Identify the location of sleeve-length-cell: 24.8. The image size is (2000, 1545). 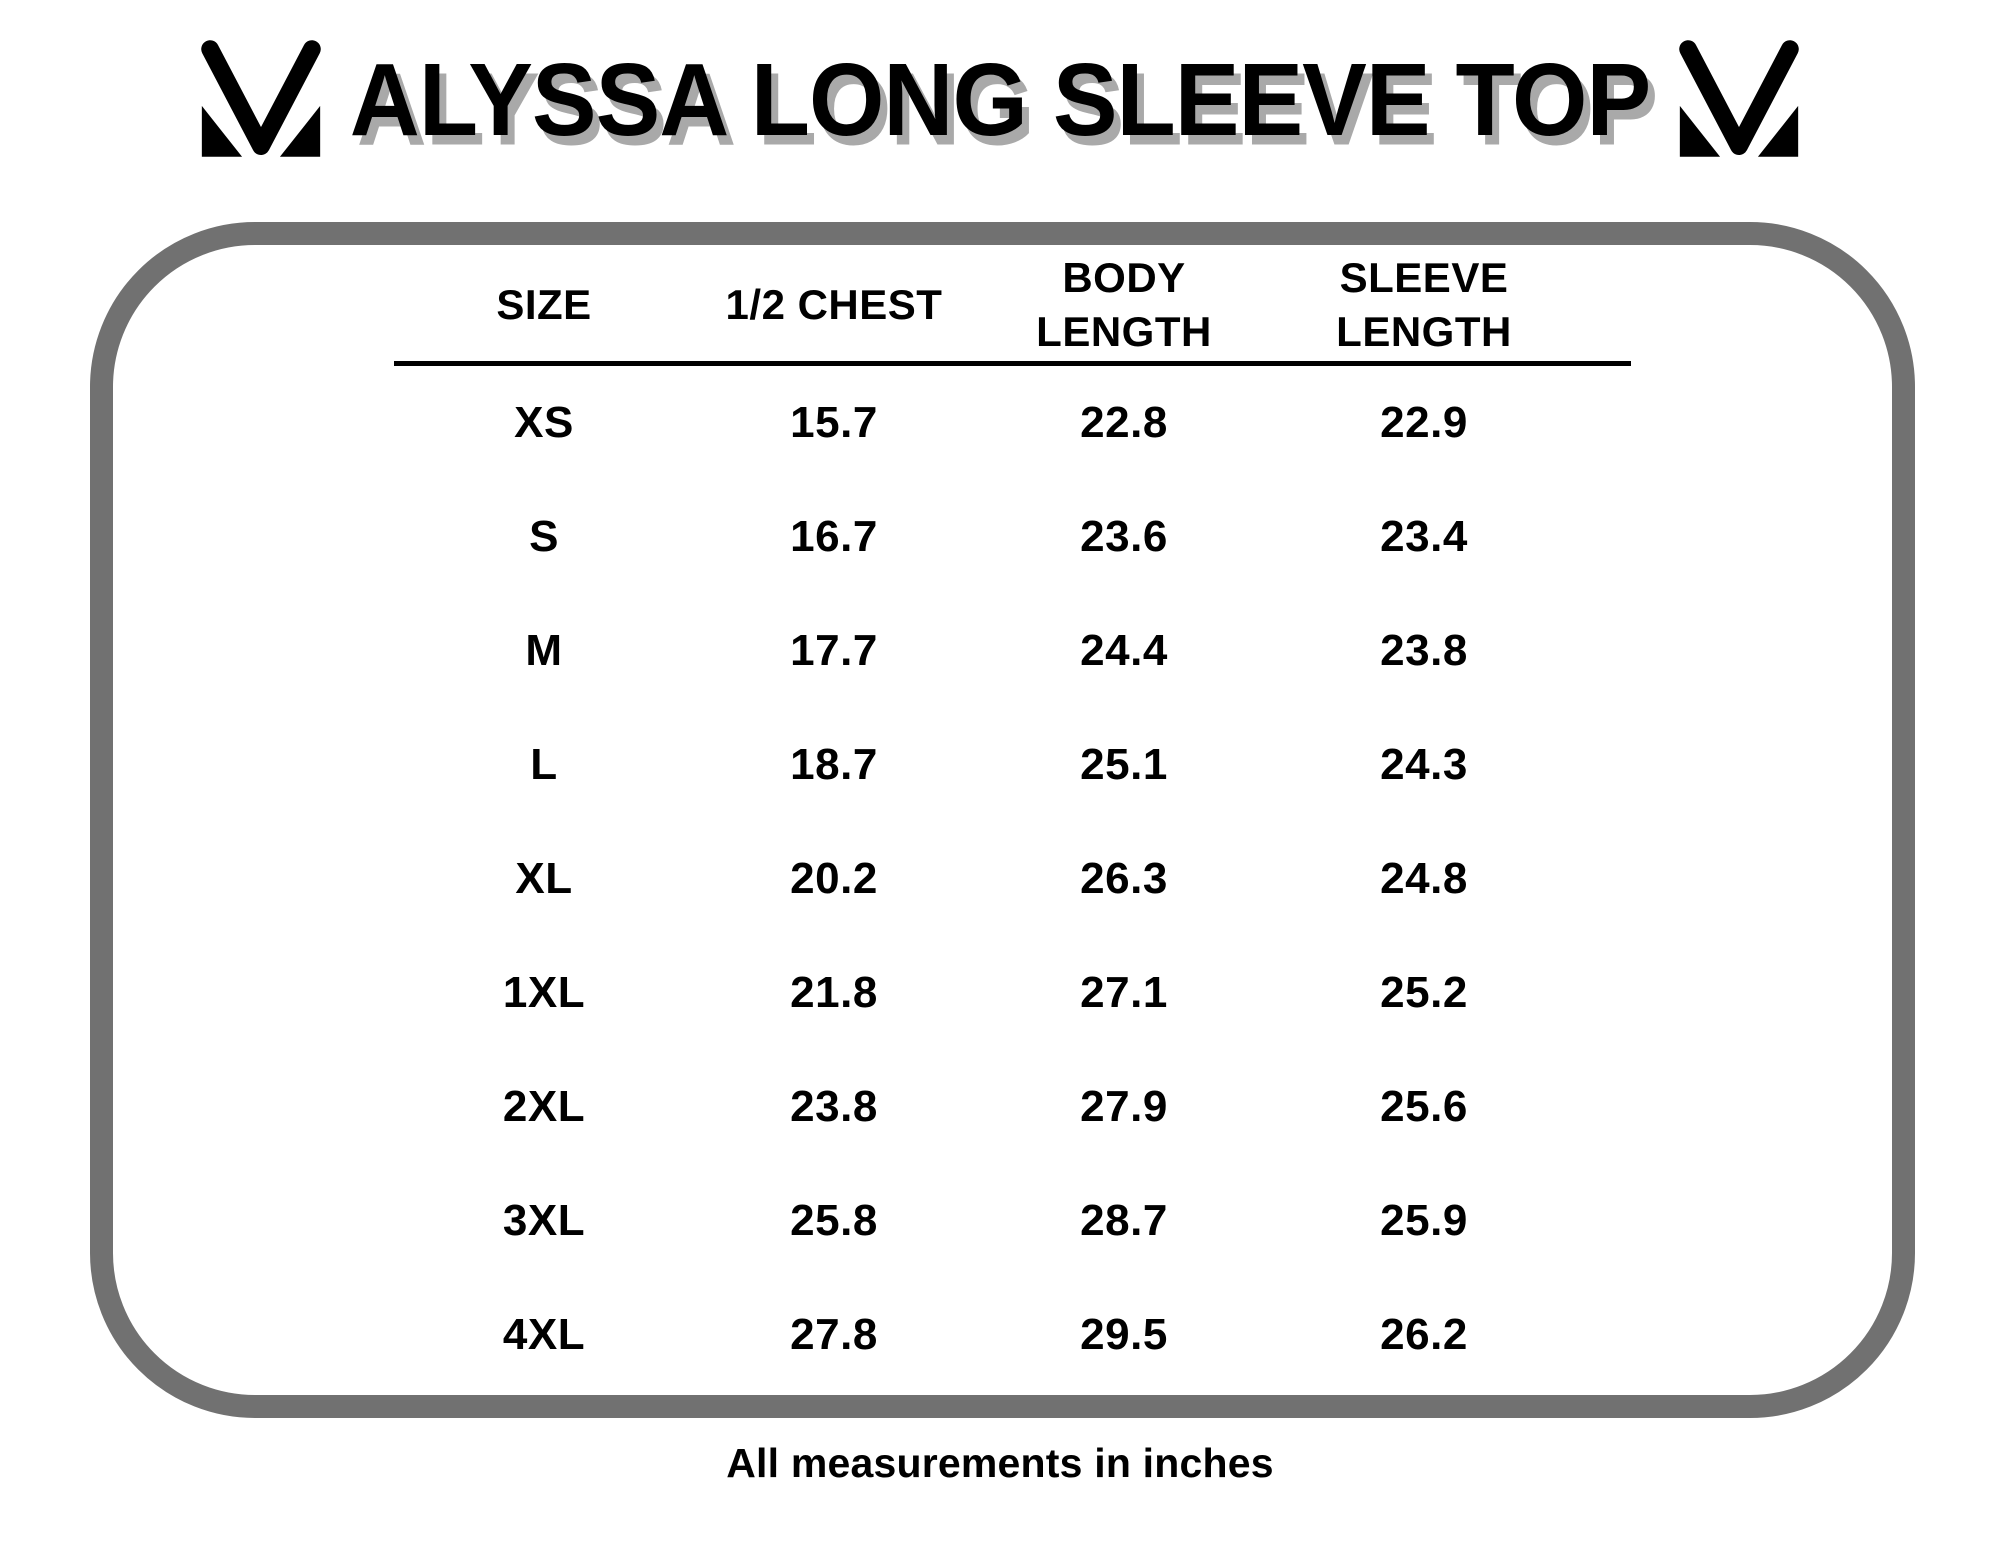
(1424, 878).